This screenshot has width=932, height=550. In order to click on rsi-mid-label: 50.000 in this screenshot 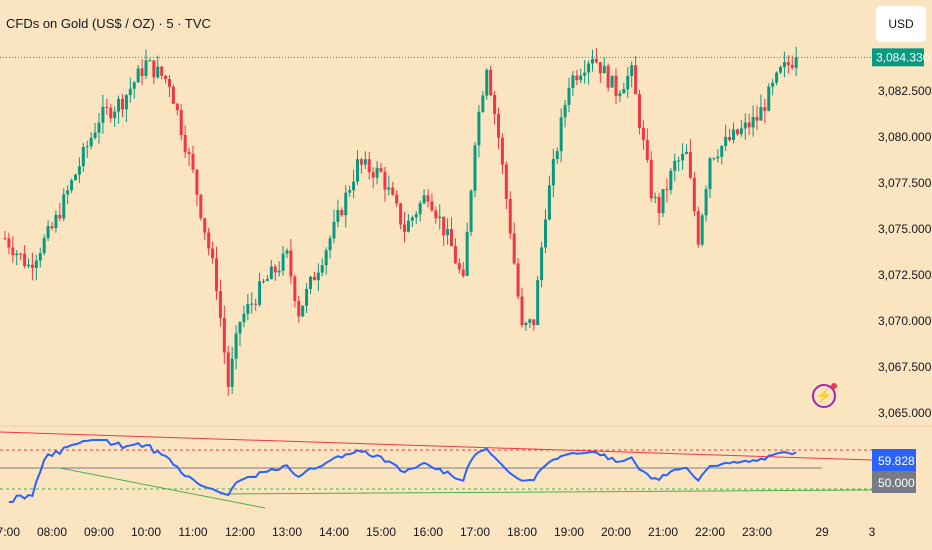, I will do `click(896, 483)`.